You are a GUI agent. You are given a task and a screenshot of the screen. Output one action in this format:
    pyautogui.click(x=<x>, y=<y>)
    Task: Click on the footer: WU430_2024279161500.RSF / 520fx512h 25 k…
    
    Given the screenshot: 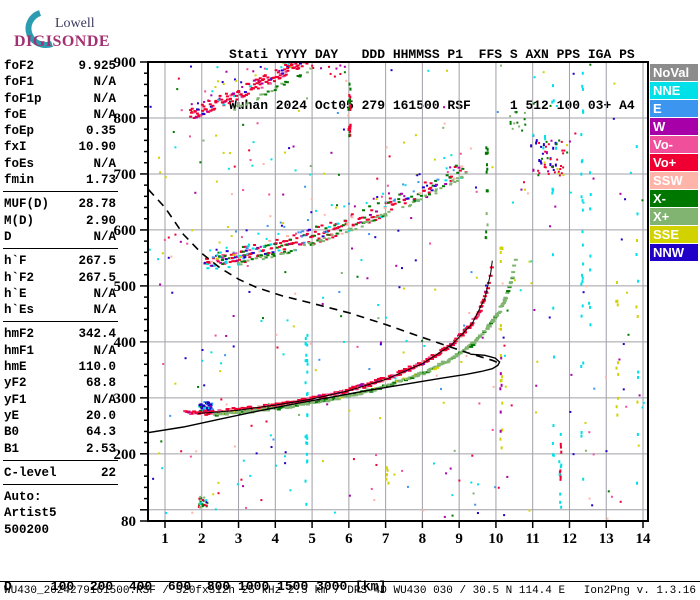 What is the action you would take?
    pyautogui.click(x=350, y=591)
    